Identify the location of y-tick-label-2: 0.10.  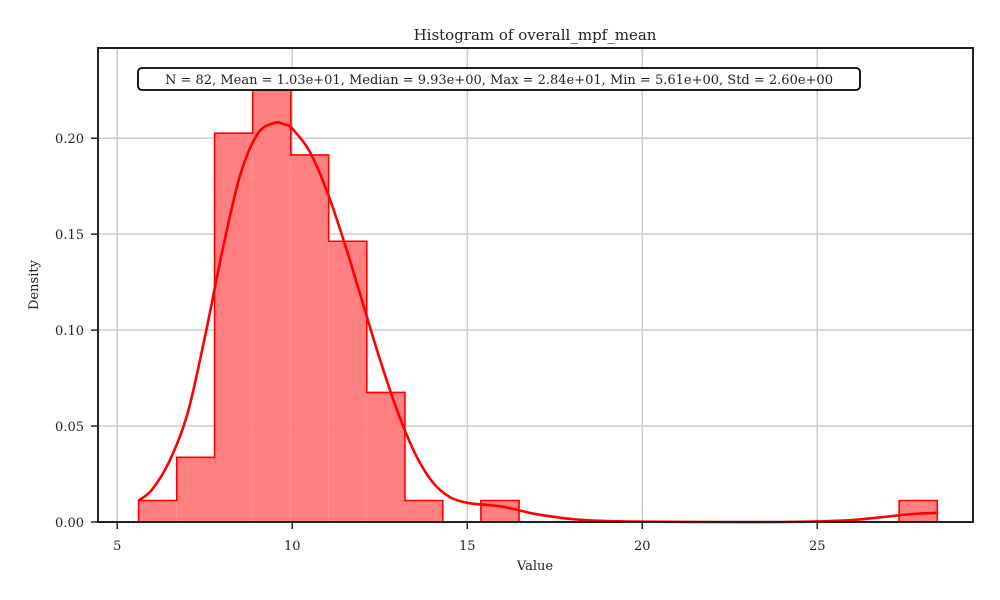
(69, 331).